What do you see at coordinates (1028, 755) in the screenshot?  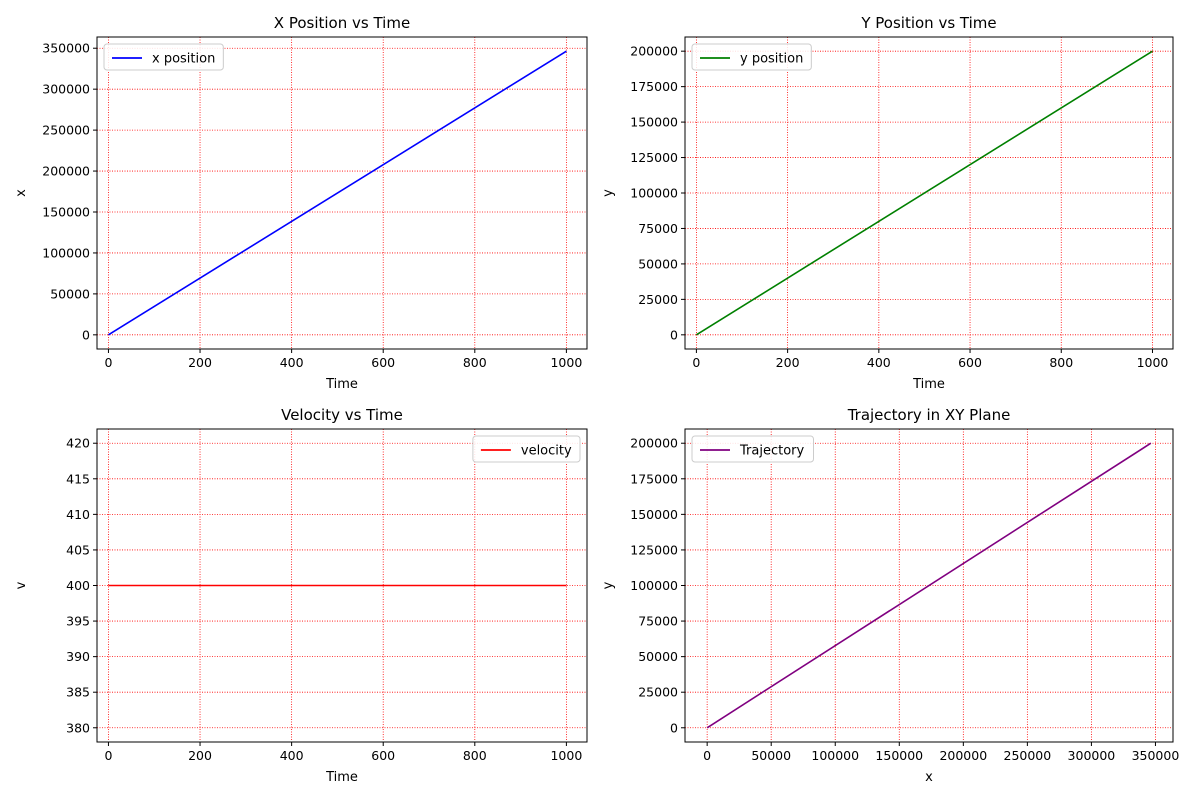 I see `x-tick-label: 250000` at bounding box center [1028, 755].